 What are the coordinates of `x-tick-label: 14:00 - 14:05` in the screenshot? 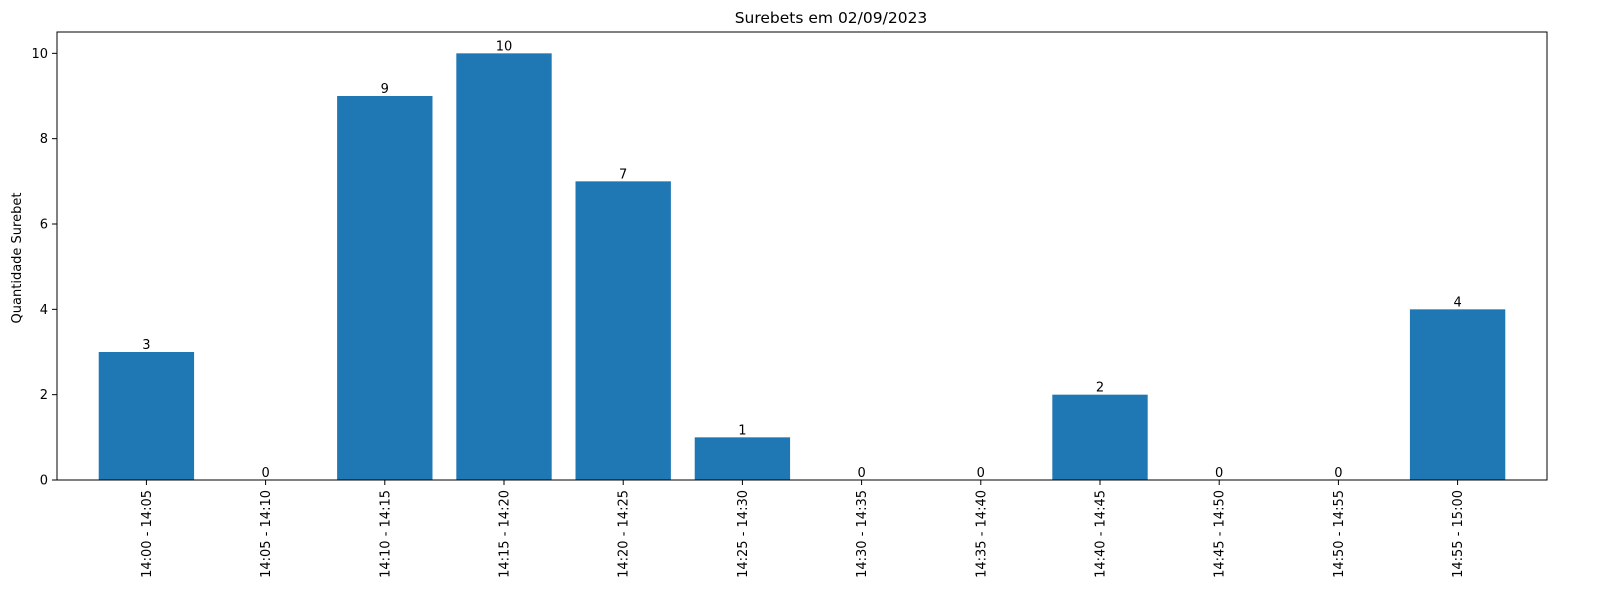 It's located at (147, 534).